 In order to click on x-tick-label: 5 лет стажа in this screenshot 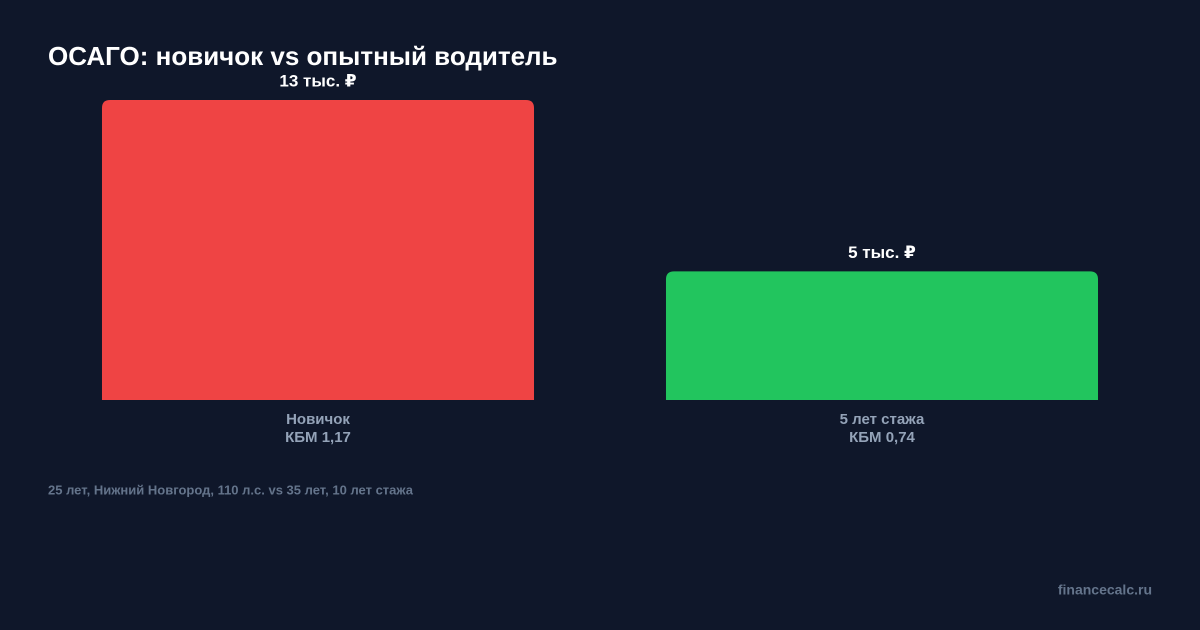, I will do `click(882, 419)`.